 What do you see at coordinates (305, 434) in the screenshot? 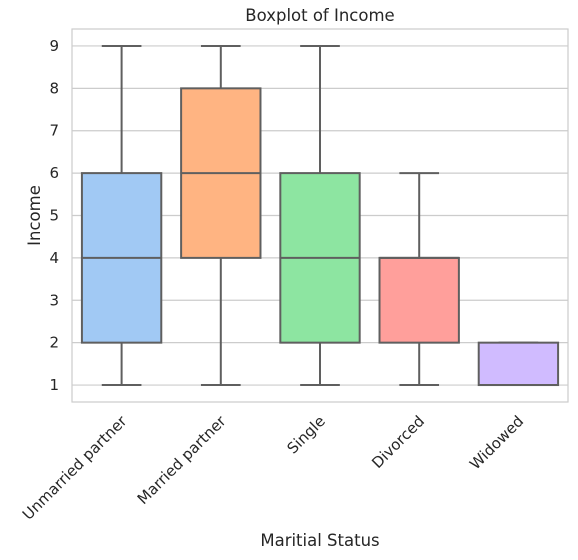
I see `x-tick-label: Single` at bounding box center [305, 434].